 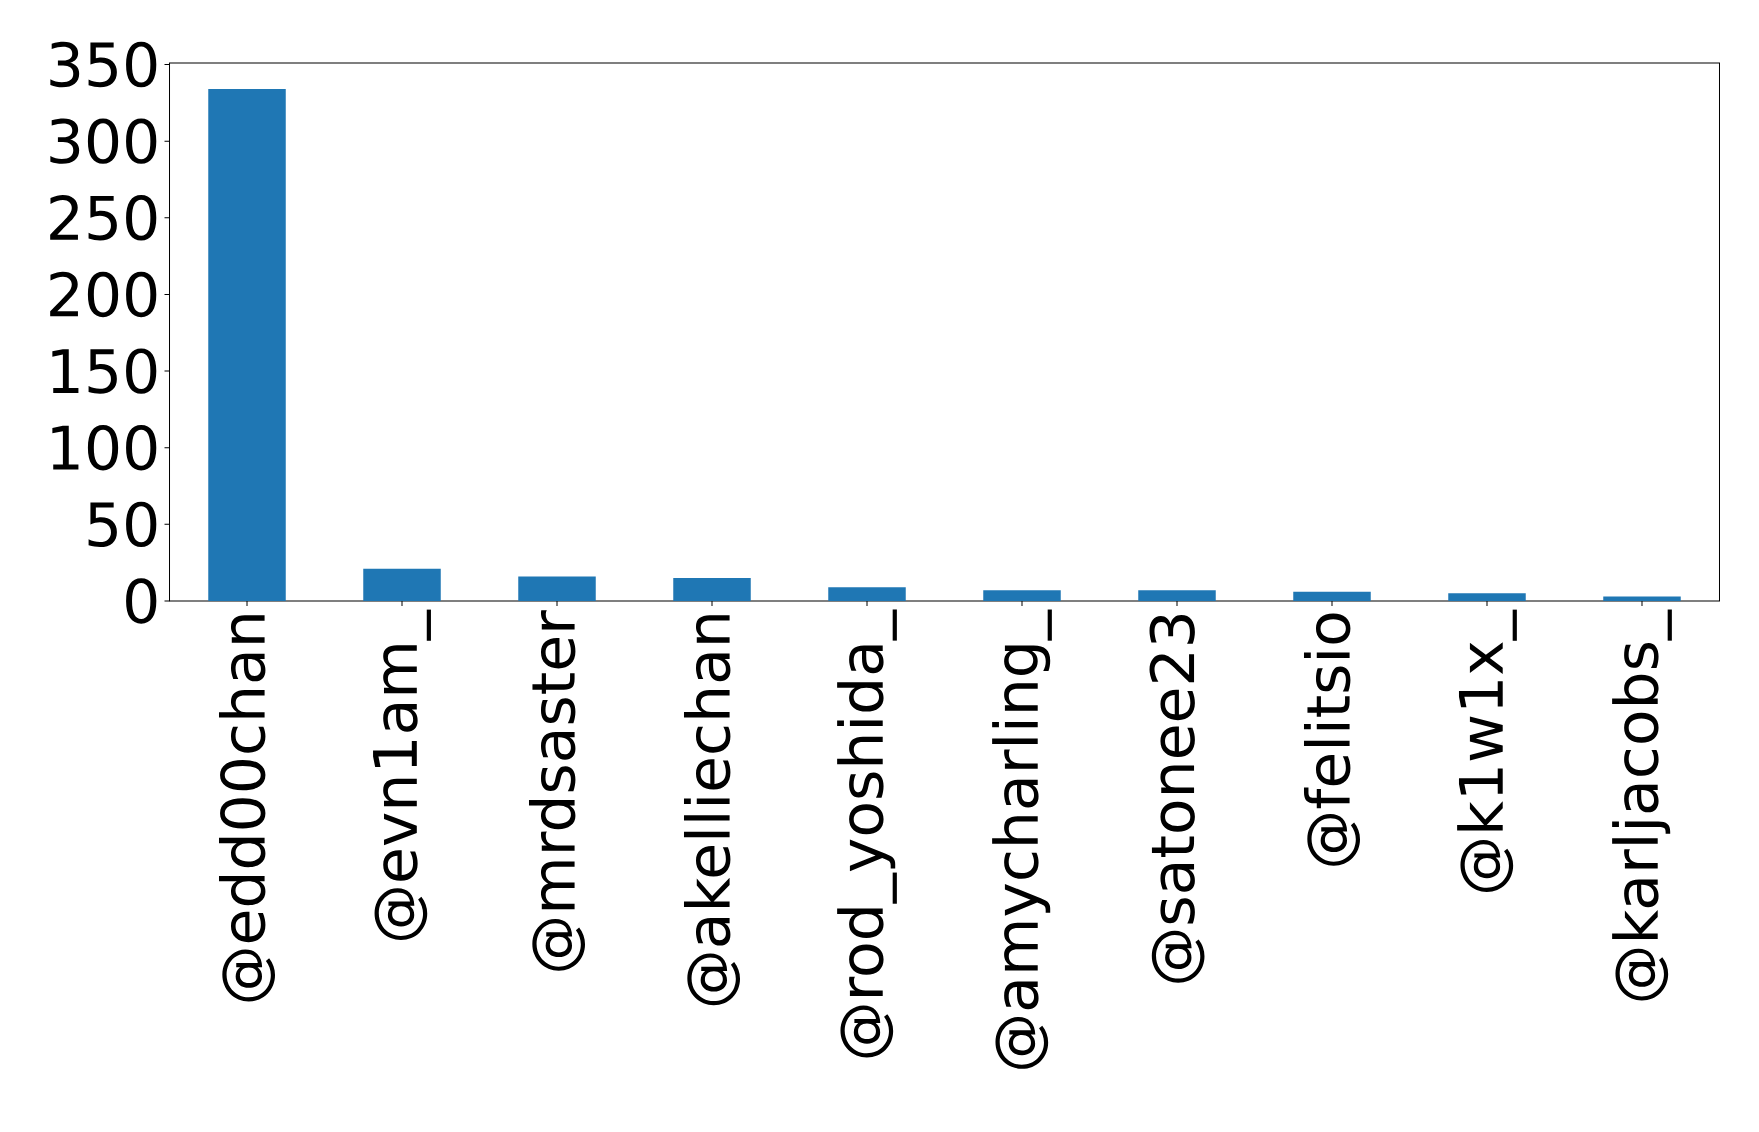 What do you see at coordinates (1642, 805) in the screenshot?
I see `x-tick-label: @karljacobs_` at bounding box center [1642, 805].